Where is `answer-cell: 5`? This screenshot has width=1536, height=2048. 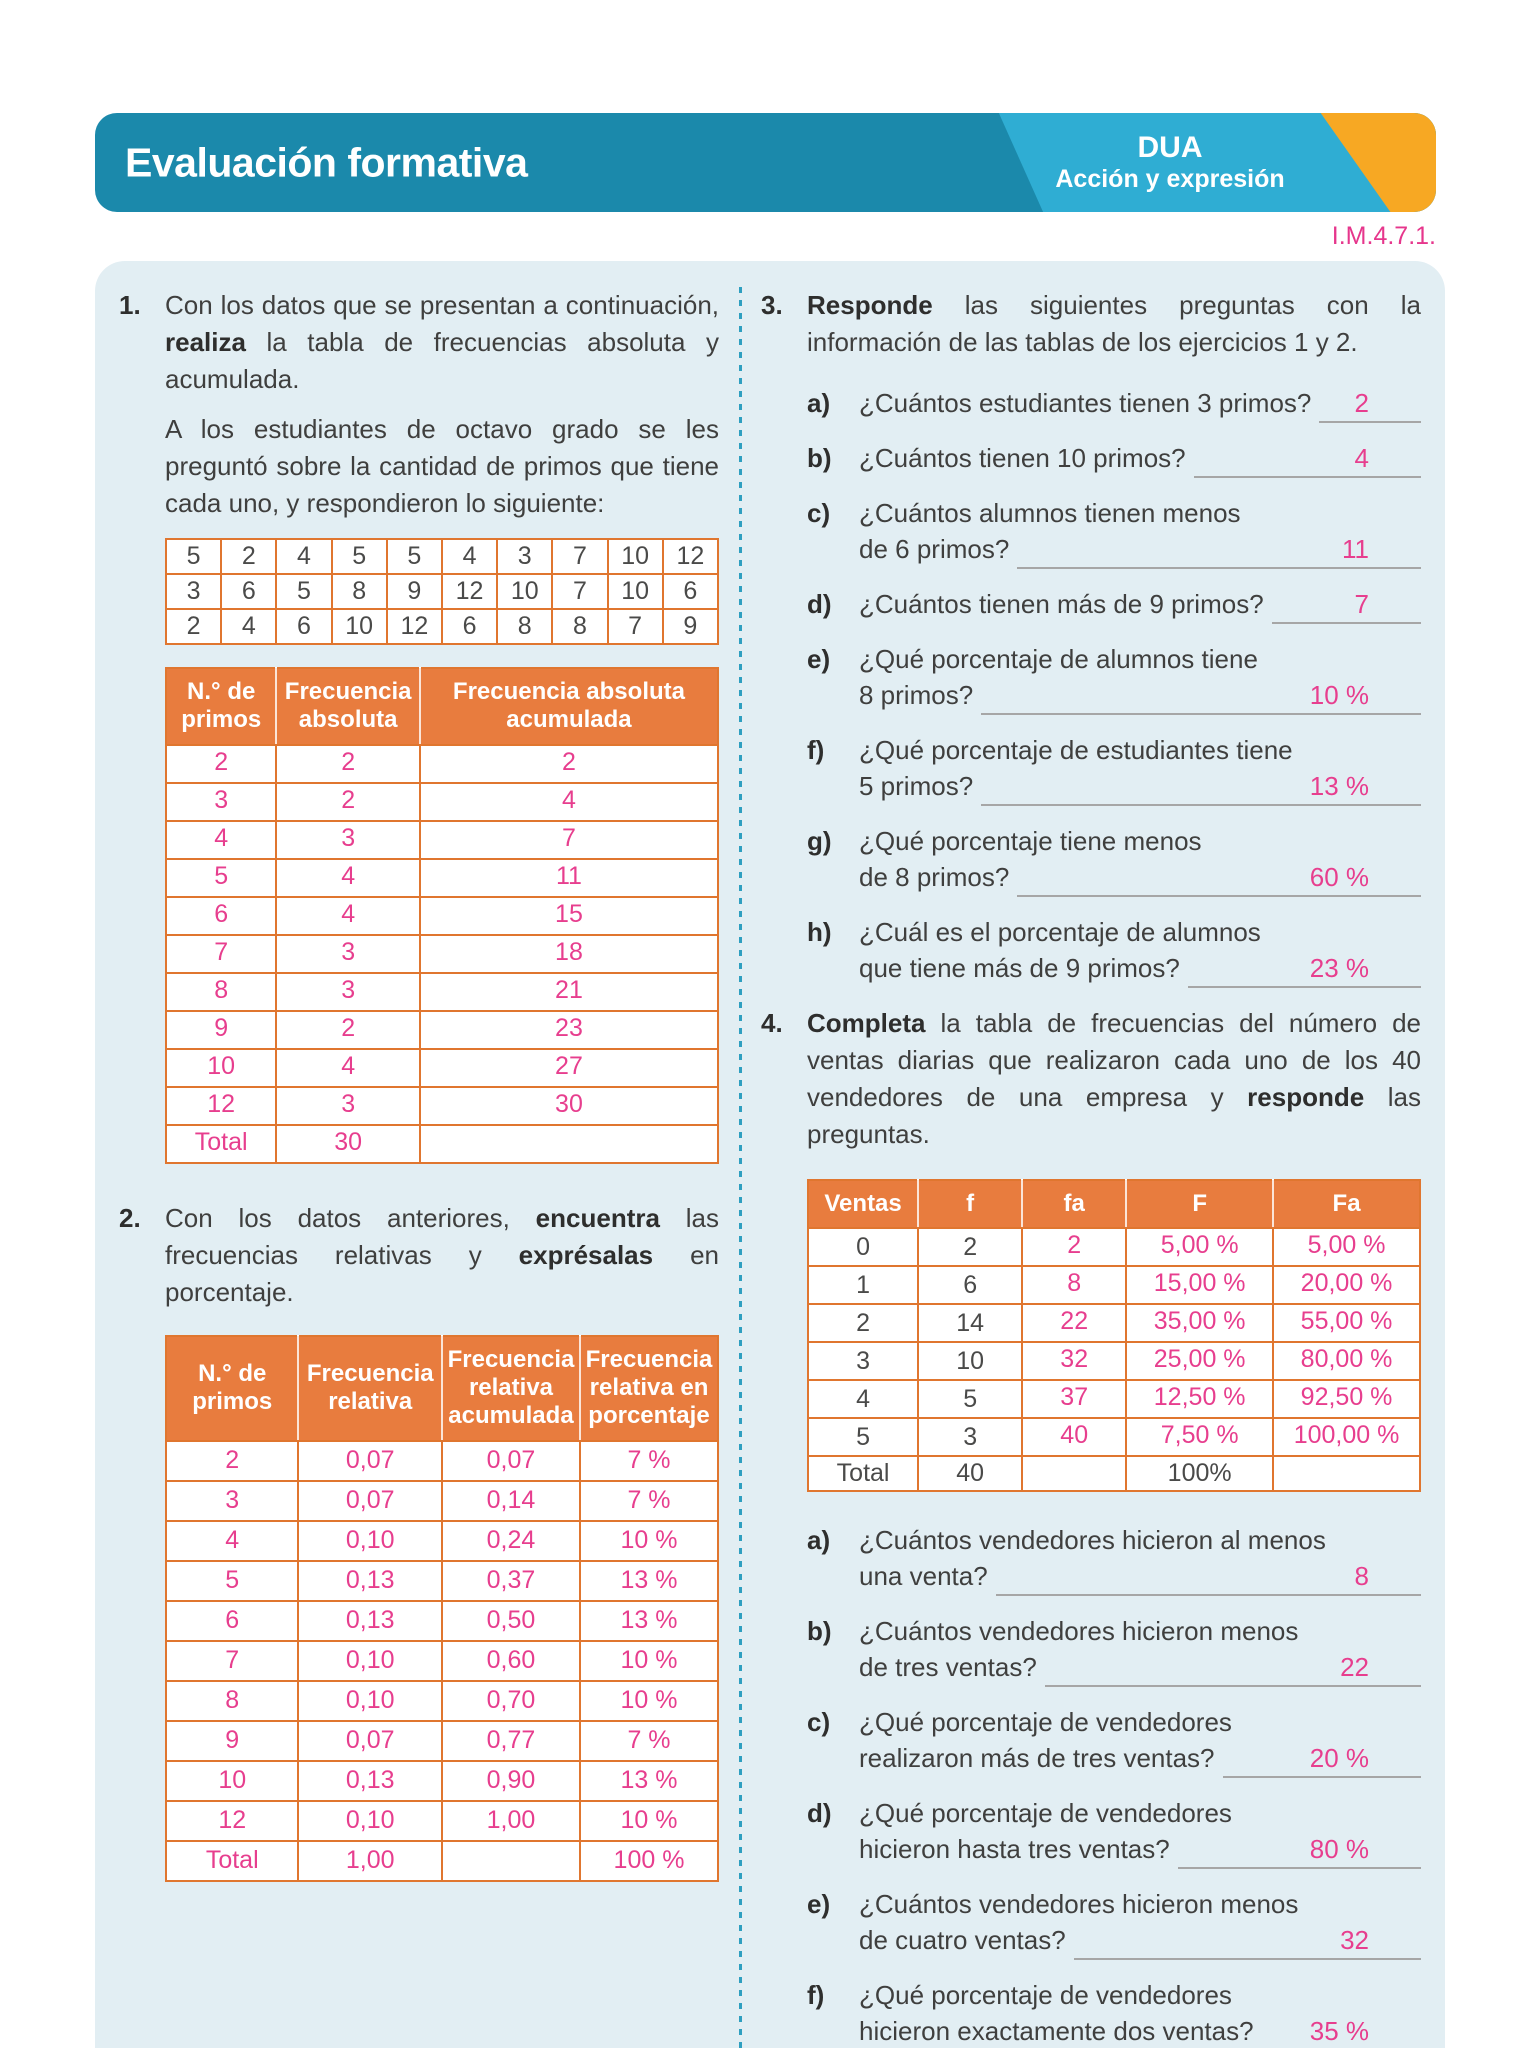
answer-cell: 5 is located at coordinates (232, 1580).